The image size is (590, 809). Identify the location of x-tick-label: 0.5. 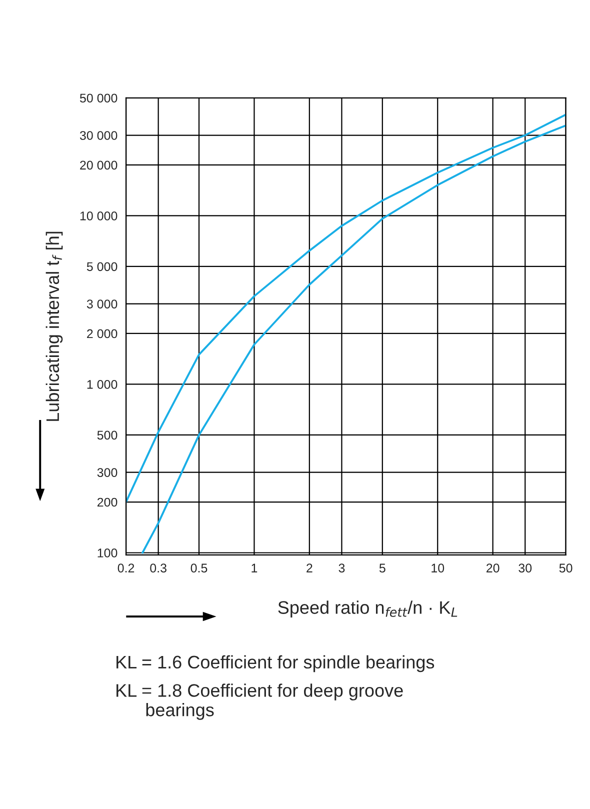
(199, 568).